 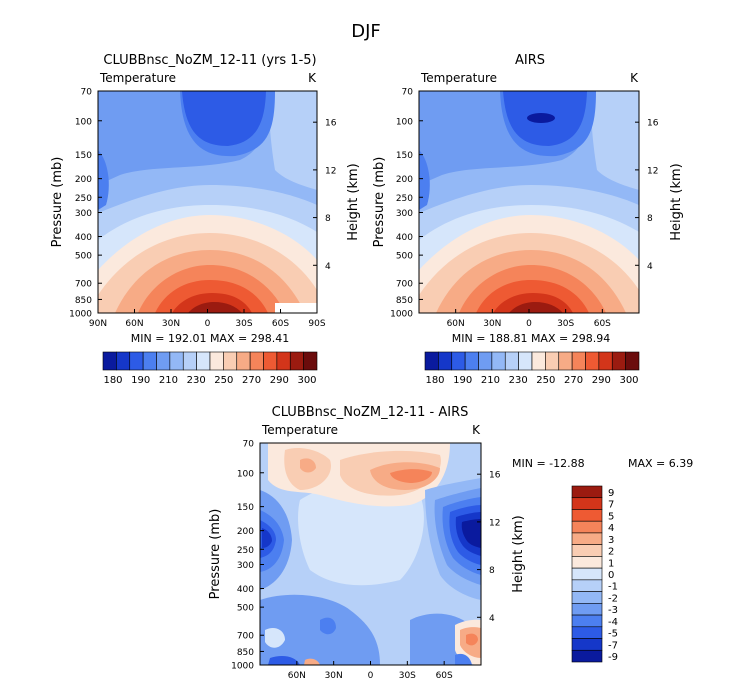 I want to click on panel-model-y2label: Height (km), so click(x=353, y=201).